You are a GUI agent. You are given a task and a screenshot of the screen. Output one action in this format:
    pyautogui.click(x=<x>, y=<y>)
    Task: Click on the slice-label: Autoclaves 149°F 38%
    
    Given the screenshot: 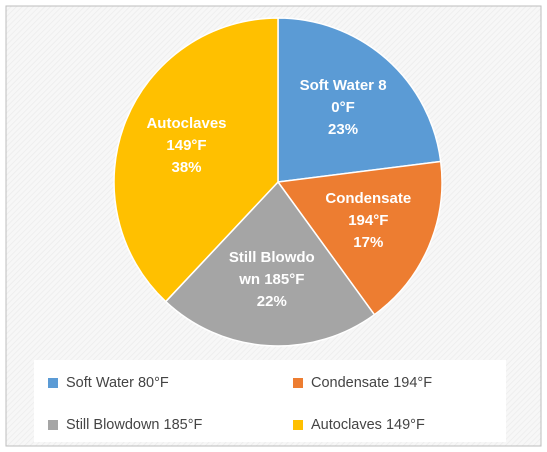 What is the action you would take?
    pyautogui.click(x=187, y=146)
    